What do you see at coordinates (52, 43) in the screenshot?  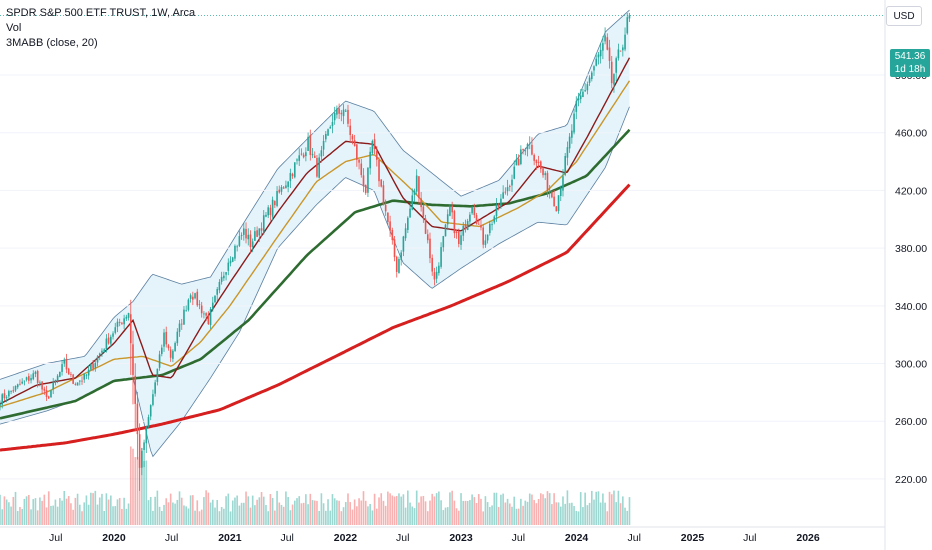 I see `indicator-label: 3MABB (close, 20)` at bounding box center [52, 43].